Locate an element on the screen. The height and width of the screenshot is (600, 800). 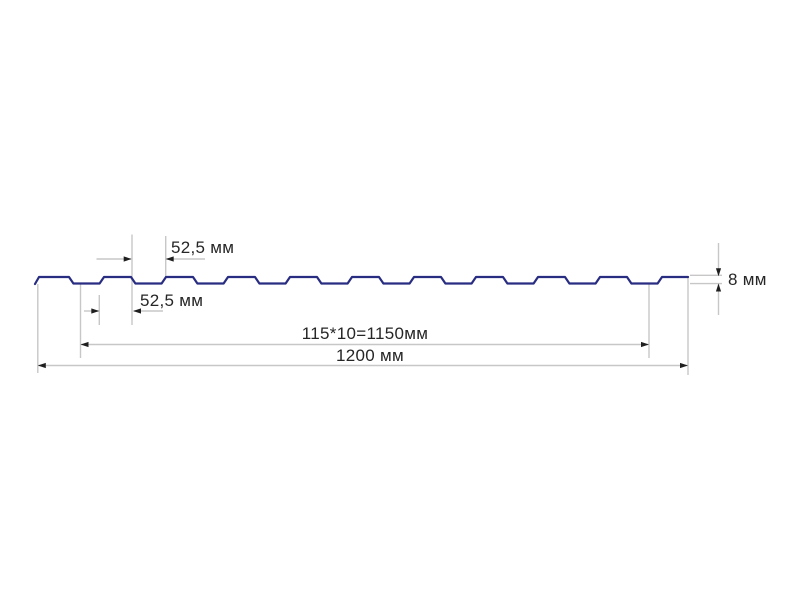
dim-label-overall-width: 1200 мм is located at coordinates (370, 355).